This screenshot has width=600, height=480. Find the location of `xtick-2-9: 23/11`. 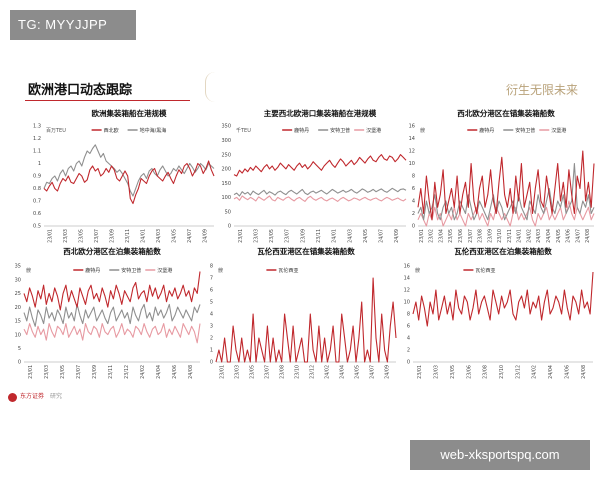

xtick-2-9: 23/11 is located at coordinates (510, 236).